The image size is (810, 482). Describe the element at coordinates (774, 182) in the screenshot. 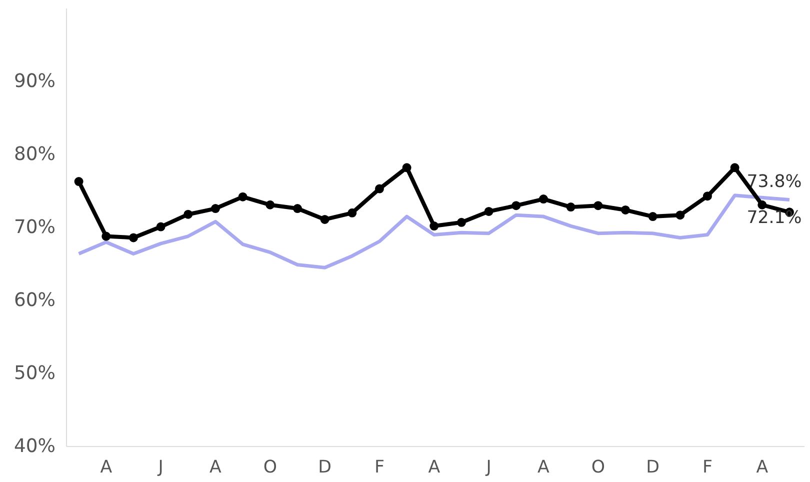

I see `data-label: 73.8%` at that location.